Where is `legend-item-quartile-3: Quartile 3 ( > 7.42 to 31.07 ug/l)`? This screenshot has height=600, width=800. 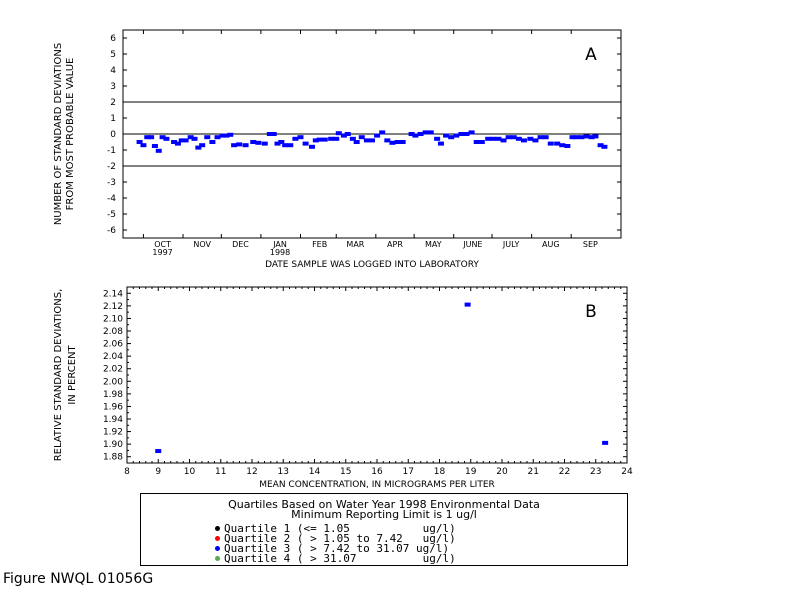
legend-item-quartile-3: Quartile 3 ( > 7.42 to 31.07 ug/l) is located at coordinates (332, 548).